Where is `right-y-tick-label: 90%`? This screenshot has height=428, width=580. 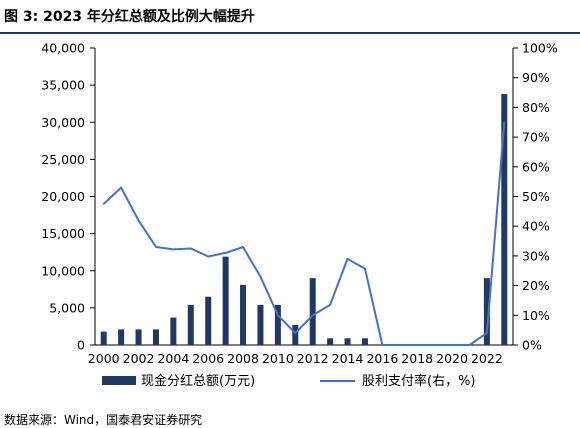 right-y-tick-label: 90% is located at coordinates (536, 77).